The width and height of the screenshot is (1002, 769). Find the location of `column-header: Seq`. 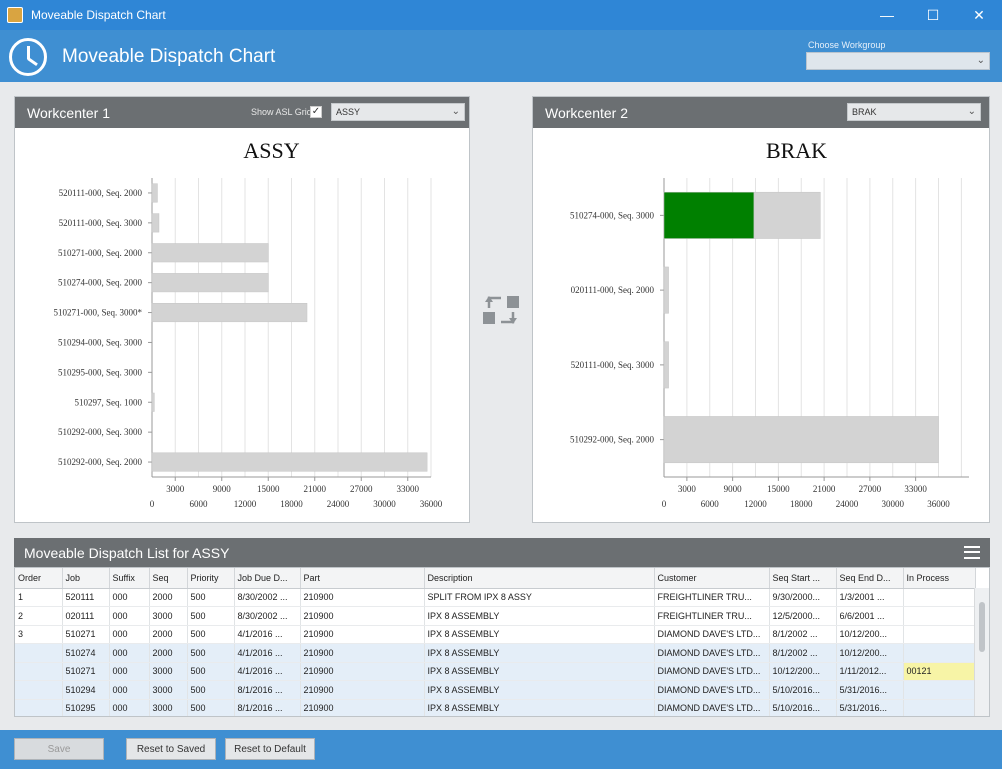

column-header: Seq is located at coordinates (168, 578).